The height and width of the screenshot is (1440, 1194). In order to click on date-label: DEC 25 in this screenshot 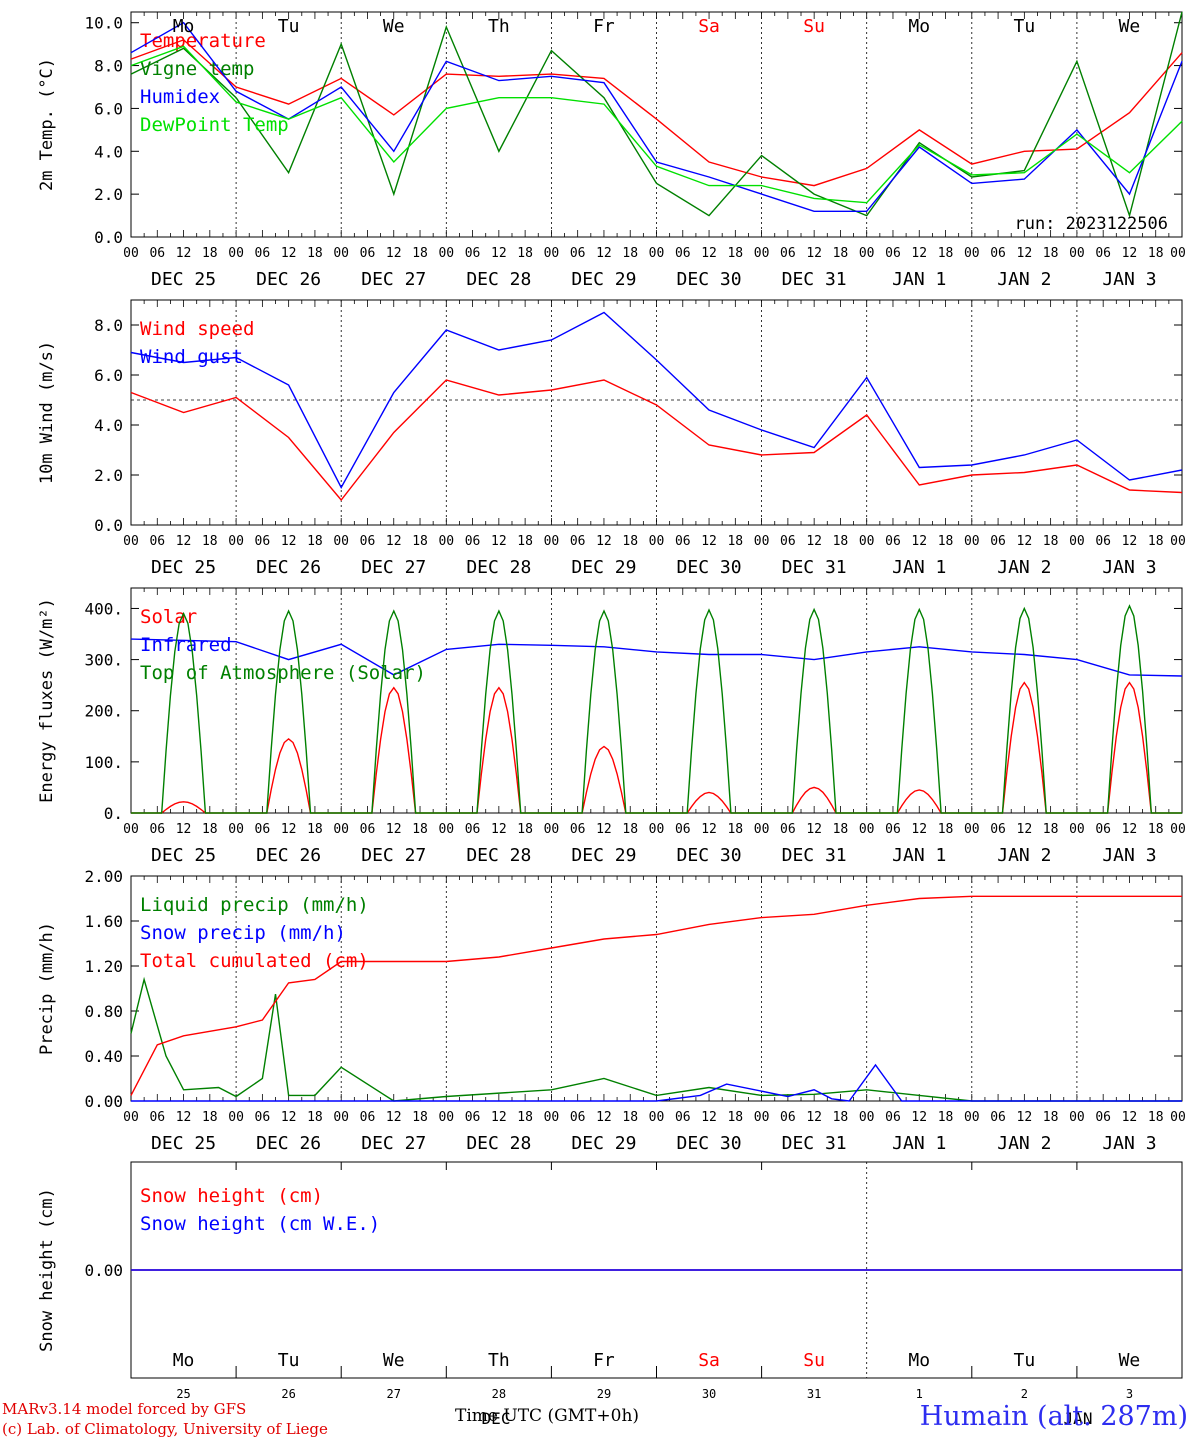, I will do `click(183, 279)`.